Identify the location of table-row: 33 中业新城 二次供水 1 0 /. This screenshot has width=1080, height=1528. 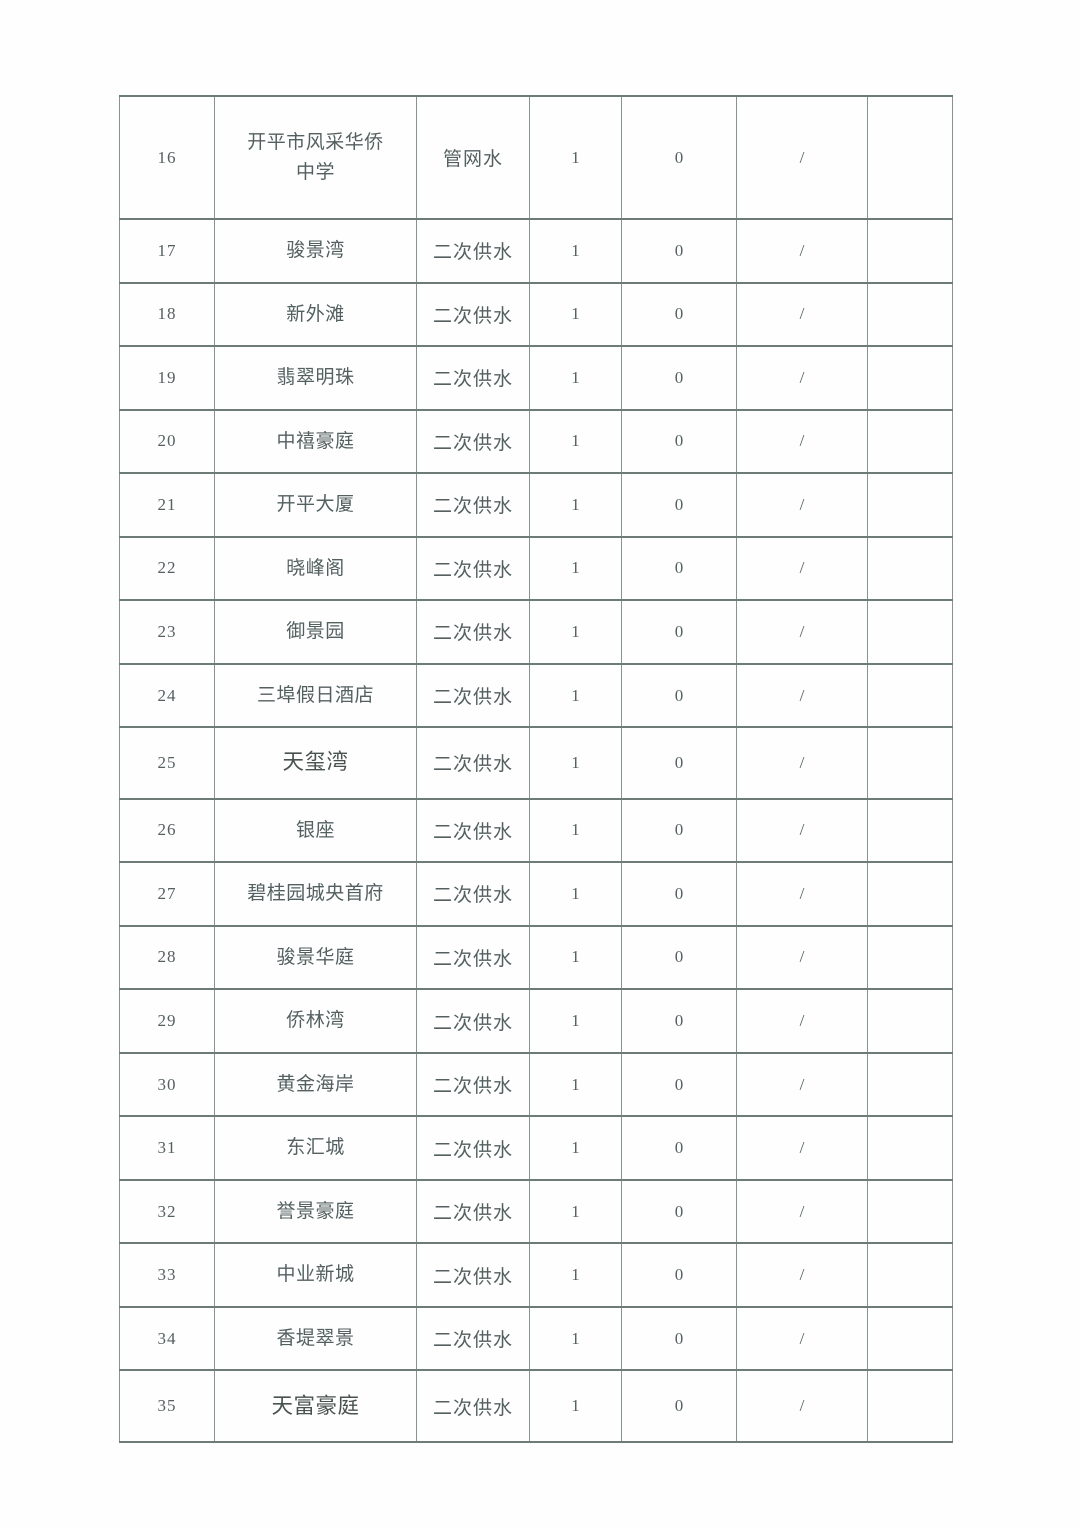
(536, 1275).